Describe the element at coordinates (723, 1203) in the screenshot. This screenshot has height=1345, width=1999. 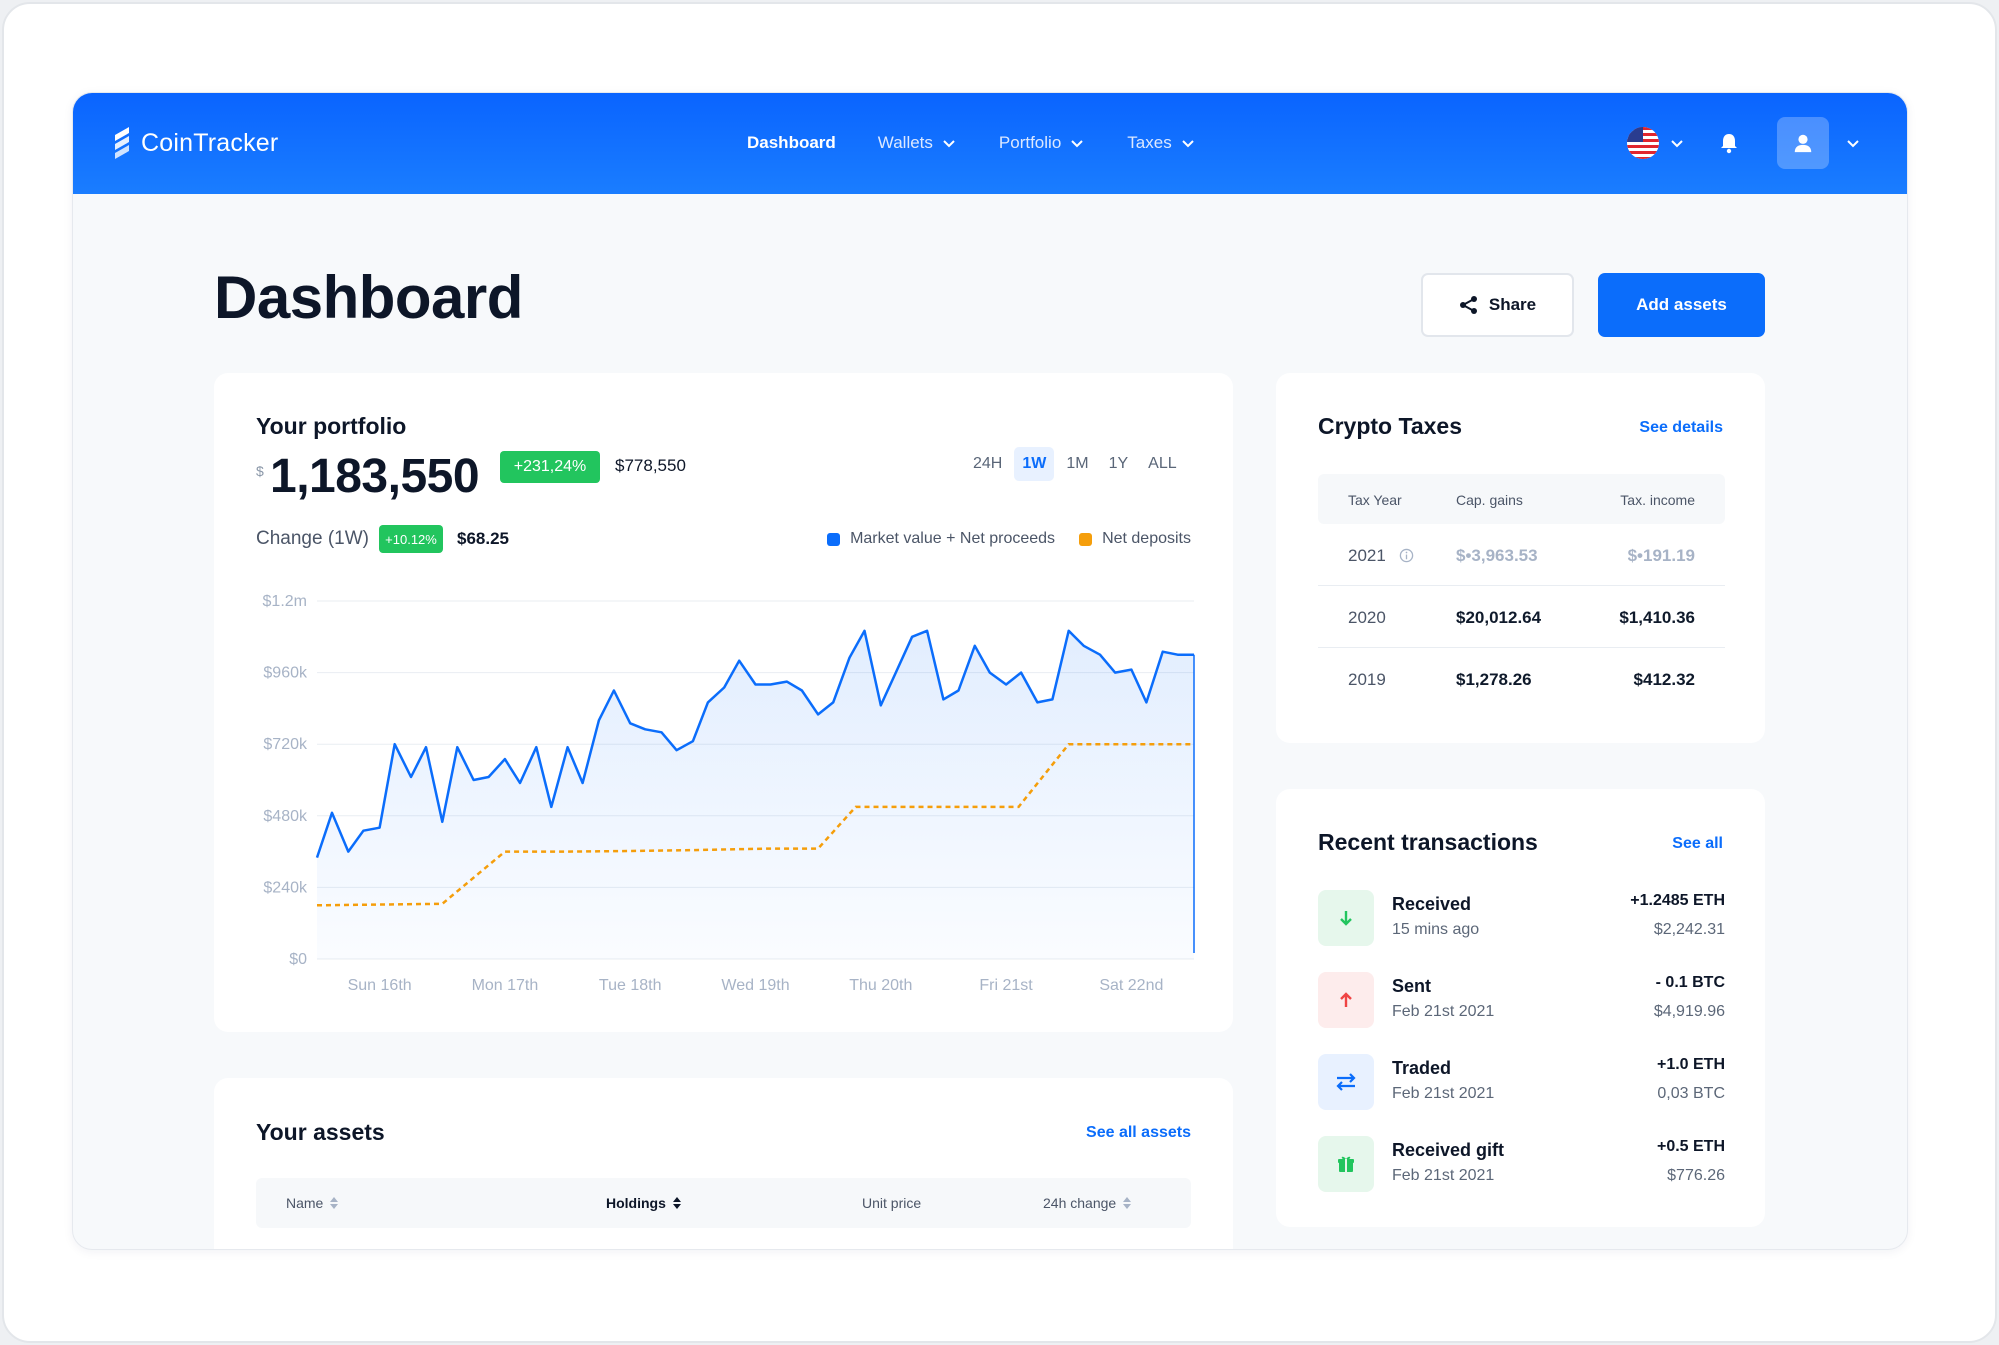
I see `assets-table-header: Name Holdings Unit price 24h change` at that location.